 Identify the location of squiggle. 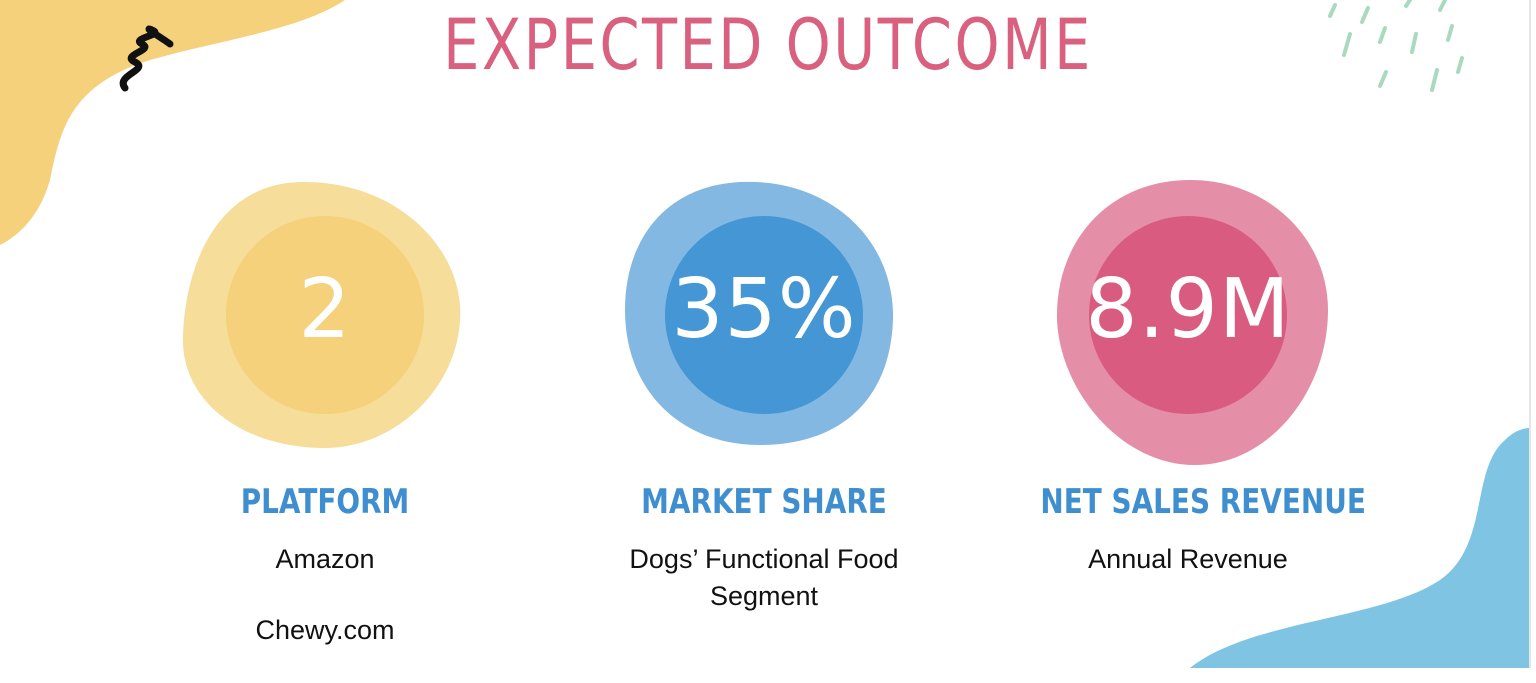
(146, 58).